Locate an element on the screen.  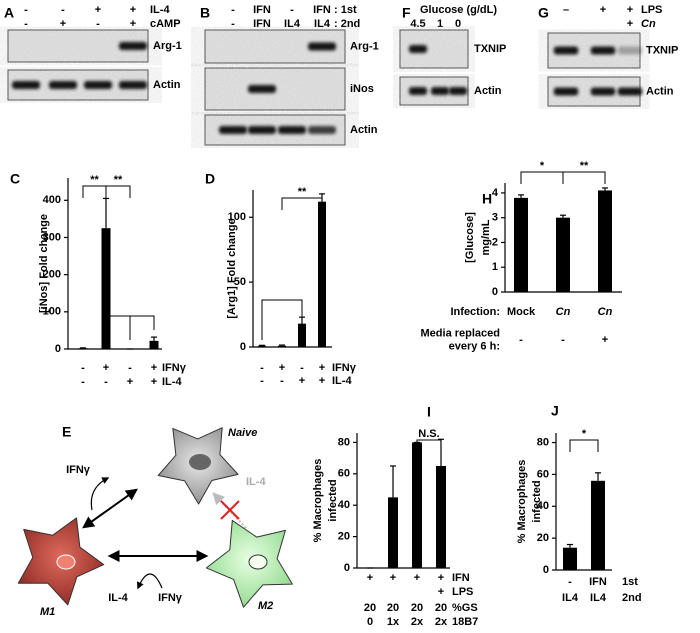
edge-label: IL-4 is located at coordinates (256, 482).